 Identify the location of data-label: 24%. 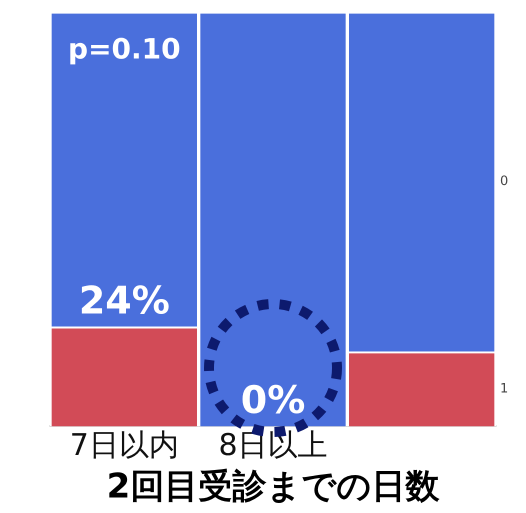
(124, 300).